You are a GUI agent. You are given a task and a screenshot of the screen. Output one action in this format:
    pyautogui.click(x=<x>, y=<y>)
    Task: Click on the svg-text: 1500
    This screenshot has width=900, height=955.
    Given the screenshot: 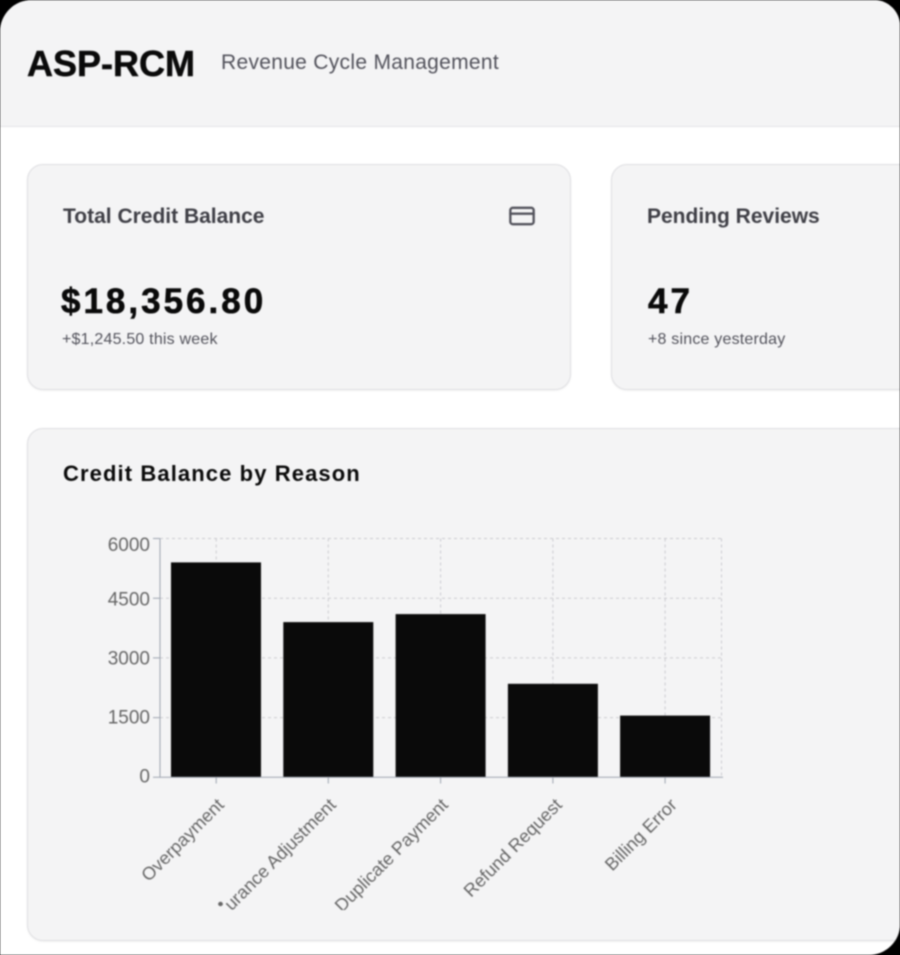 What is the action you would take?
    pyautogui.click(x=129, y=718)
    